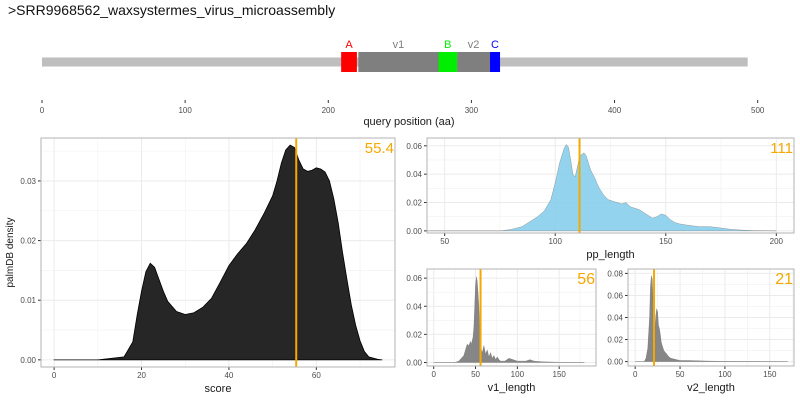  What do you see at coordinates (448, 62) in the screenshot?
I see `motif-B` at bounding box center [448, 62].